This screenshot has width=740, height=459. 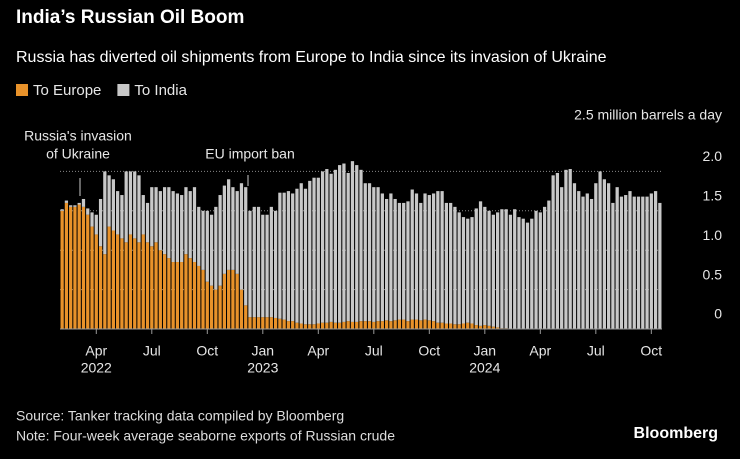 What do you see at coordinates (318, 351) in the screenshot?
I see `x-tick-label: Apr` at bounding box center [318, 351].